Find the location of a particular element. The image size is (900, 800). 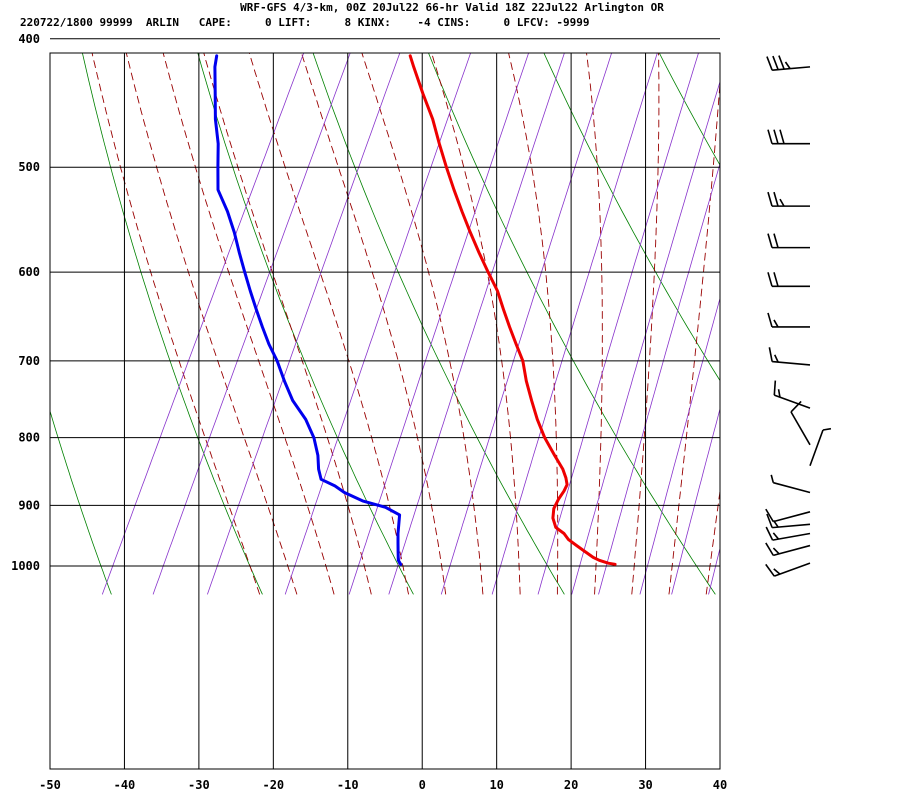

x-tick-label: -40 is located at coordinates (125, 785).